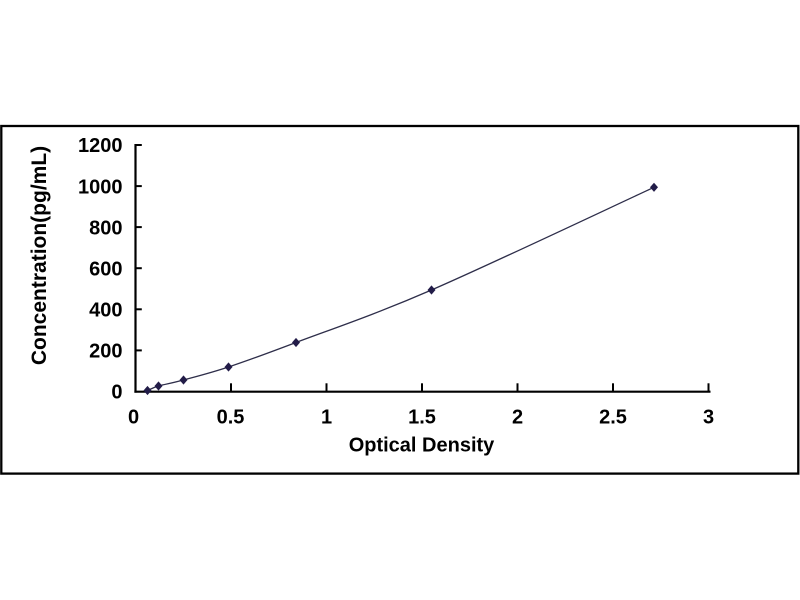  Describe the element at coordinates (517, 417) in the screenshot. I see `svg-text: 2` at that location.